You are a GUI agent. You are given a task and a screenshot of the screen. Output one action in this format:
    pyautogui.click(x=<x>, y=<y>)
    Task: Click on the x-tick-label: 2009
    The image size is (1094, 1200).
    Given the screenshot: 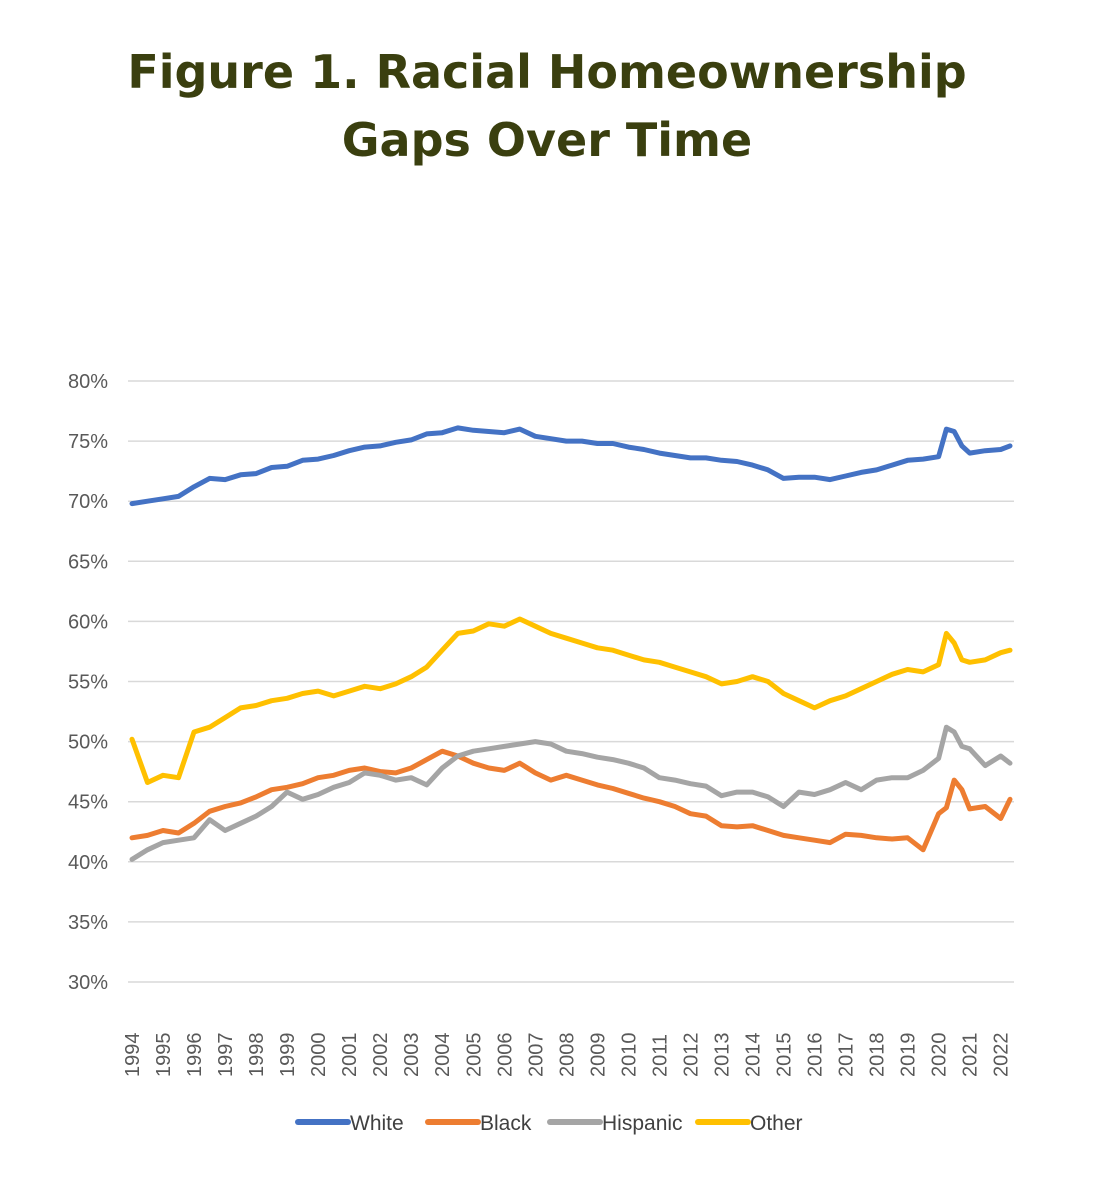 What is the action you would take?
    pyautogui.click(x=598, y=1055)
    